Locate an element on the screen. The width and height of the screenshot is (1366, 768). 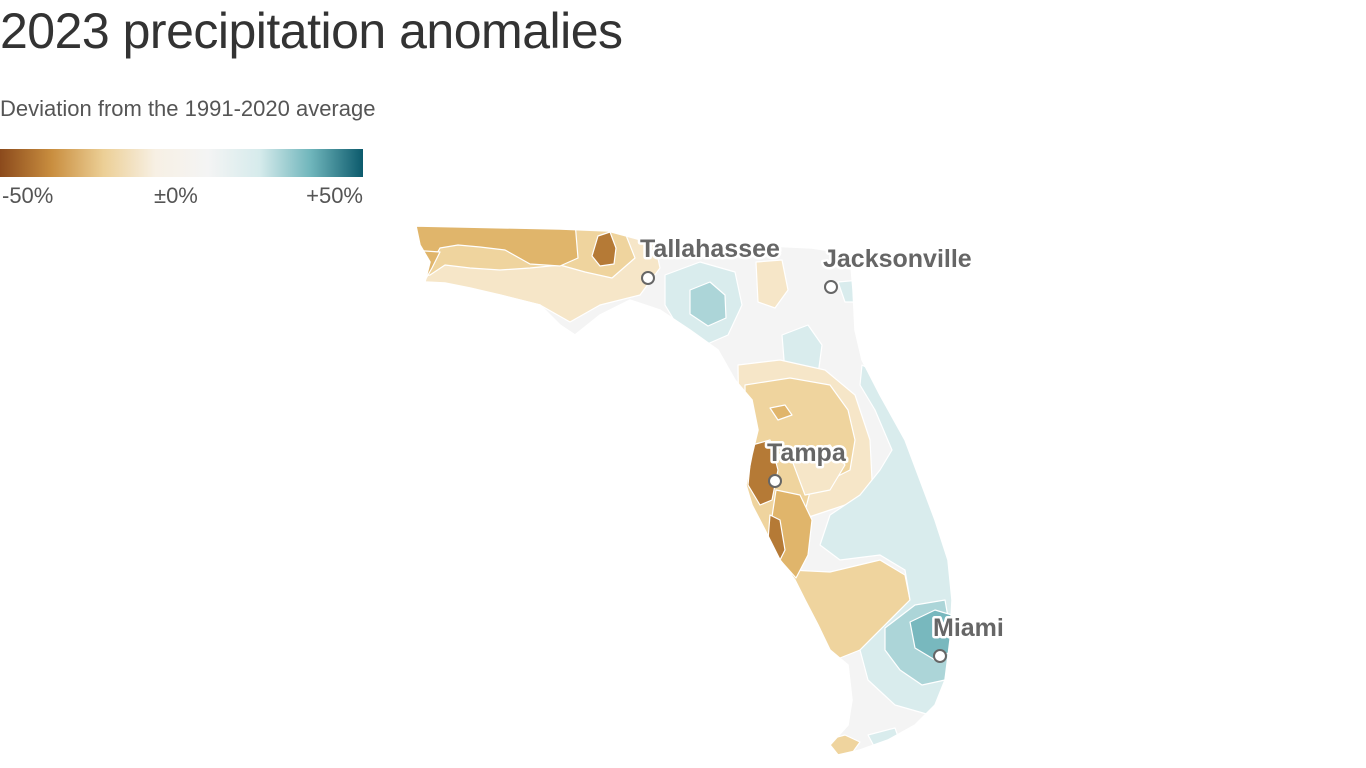
region-tampa-bay-strong-dry is located at coordinates (763, 472).